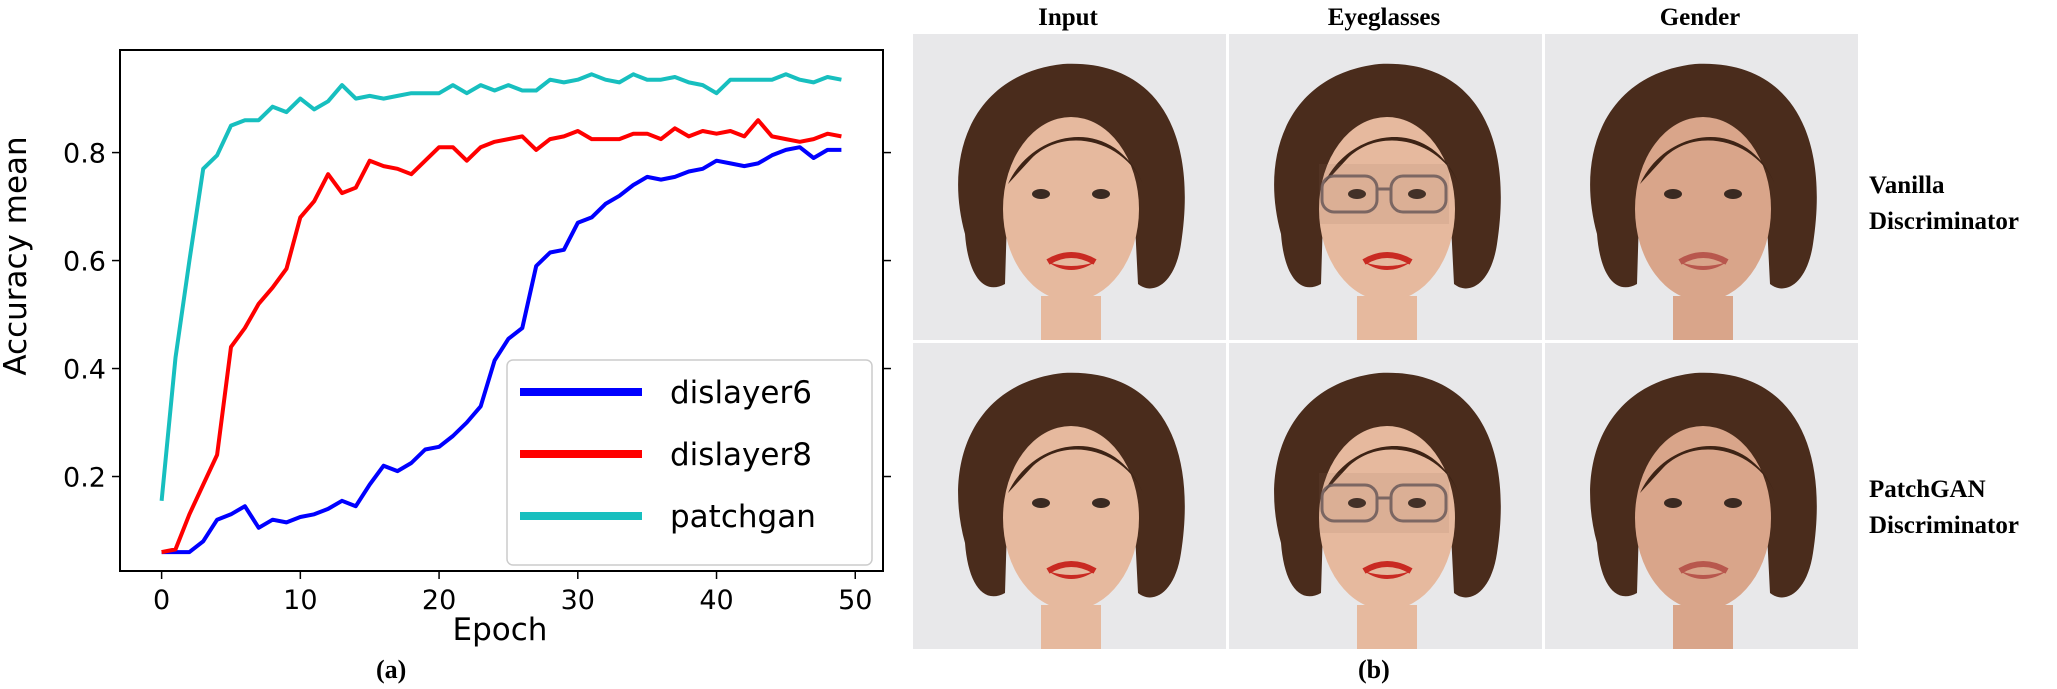 The width and height of the screenshot is (2057, 689). What do you see at coordinates (161, 600) in the screenshot?
I see `x-tick-label: 0` at bounding box center [161, 600].